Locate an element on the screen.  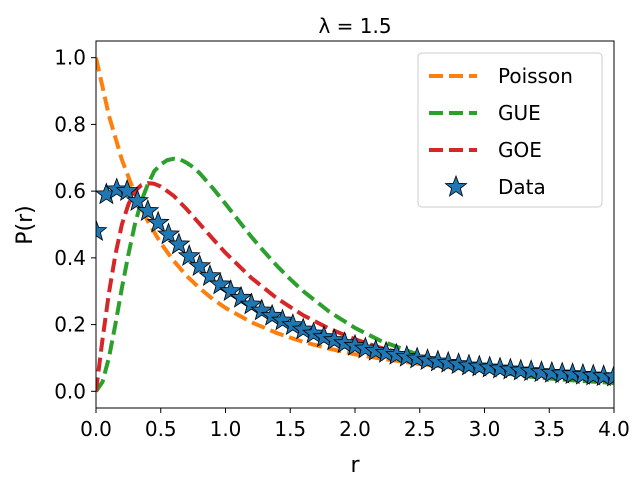
y-axis-label: P(r) is located at coordinates (25, 224).